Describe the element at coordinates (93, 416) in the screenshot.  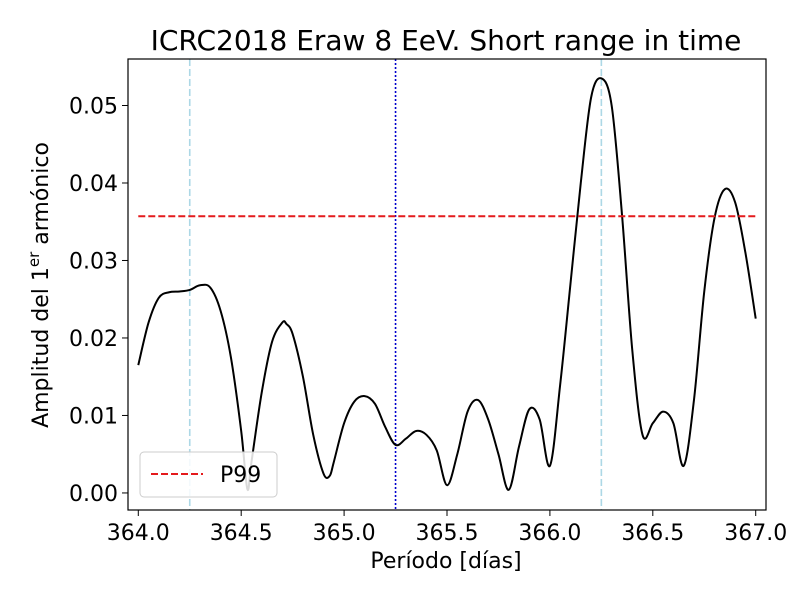
I see `y-tick-label: 0.01` at that location.